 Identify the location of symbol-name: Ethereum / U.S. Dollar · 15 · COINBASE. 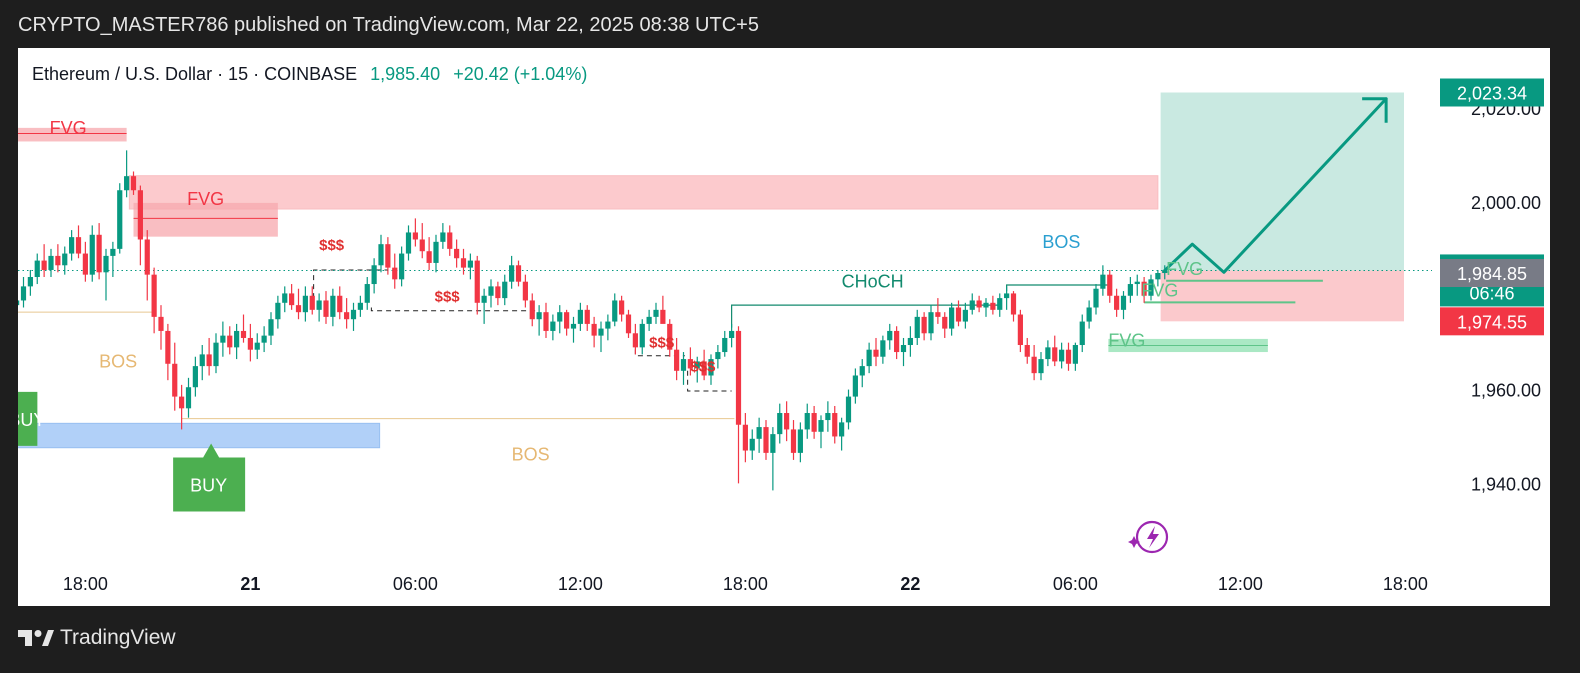
(195, 74).